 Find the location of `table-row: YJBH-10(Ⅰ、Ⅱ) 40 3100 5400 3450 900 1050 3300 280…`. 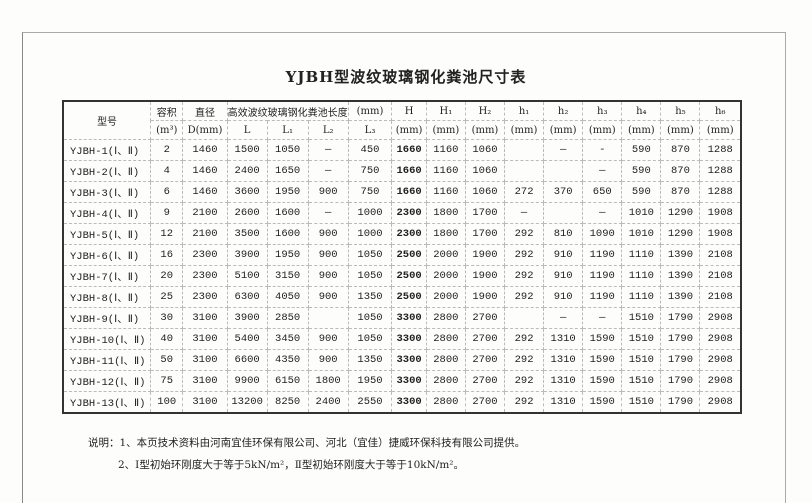

table-row: YJBH-10(Ⅰ、Ⅱ) 40 3100 5400 3450 900 1050 3300 280… is located at coordinates (402, 339).